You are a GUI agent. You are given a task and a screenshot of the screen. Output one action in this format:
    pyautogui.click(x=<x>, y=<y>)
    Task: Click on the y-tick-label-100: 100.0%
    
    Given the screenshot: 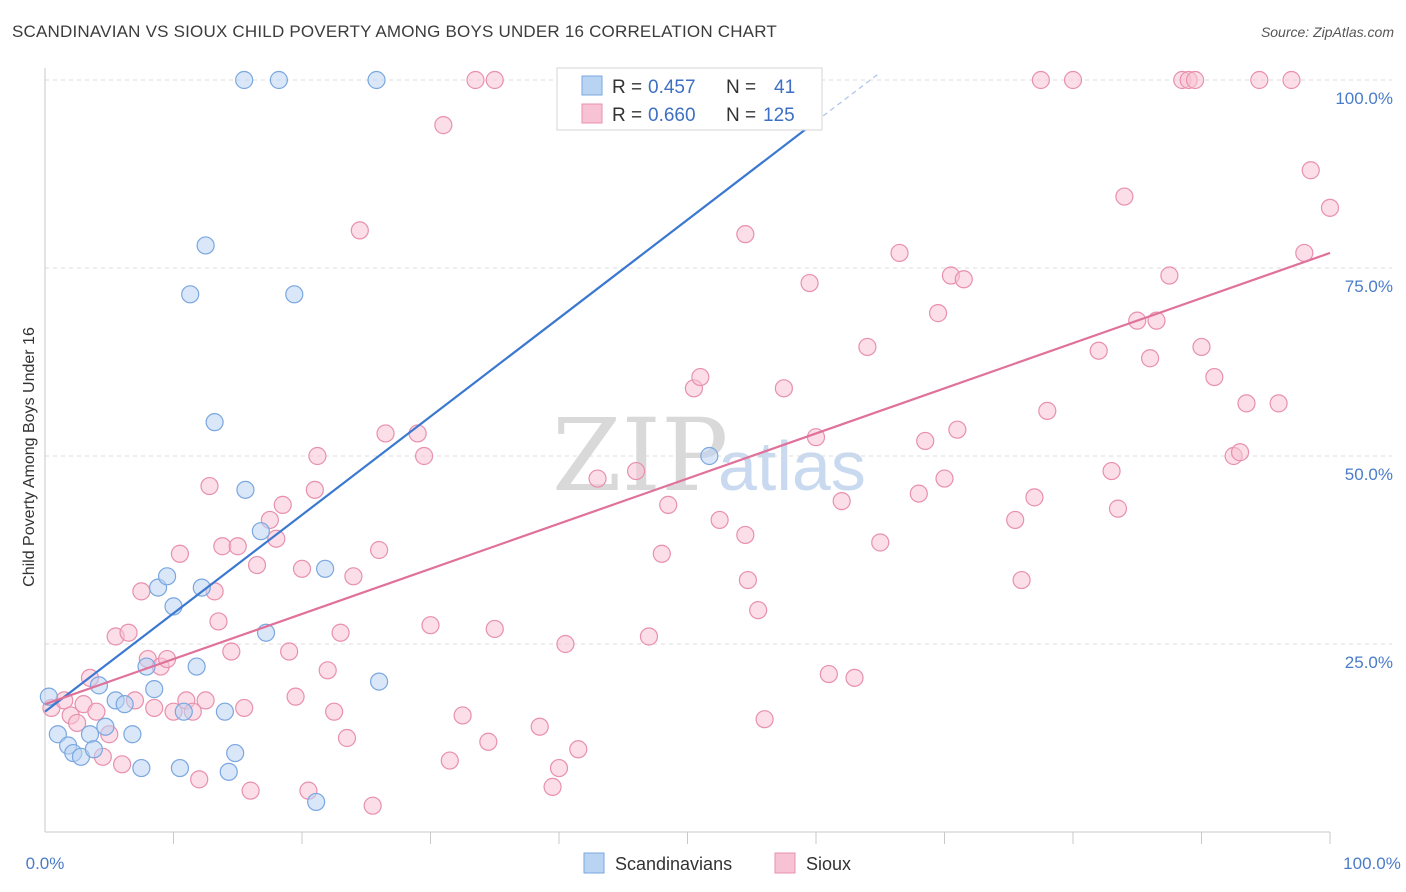 What is the action you would take?
    pyautogui.click(x=1364, y=98)
    